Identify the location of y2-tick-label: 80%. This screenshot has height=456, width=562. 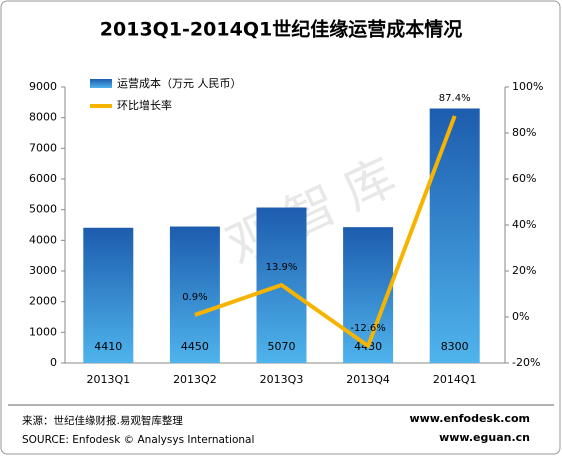
(524, 132).